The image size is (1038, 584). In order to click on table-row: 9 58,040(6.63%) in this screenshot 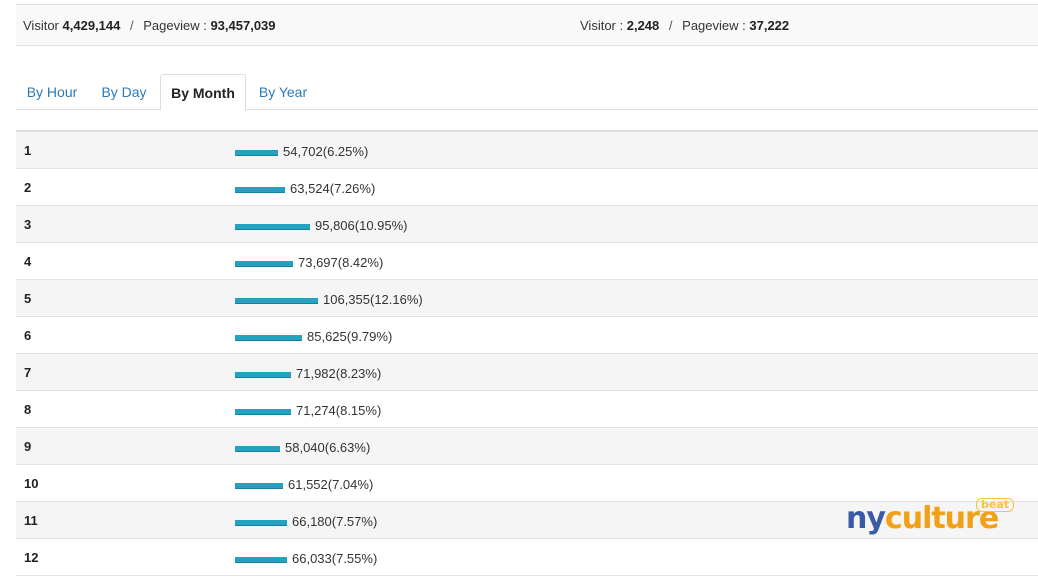, I will do `click(527, 446)`.